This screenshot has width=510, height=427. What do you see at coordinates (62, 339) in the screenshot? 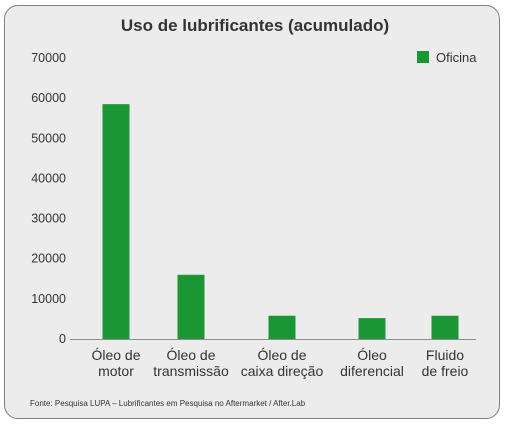
I see `y-tick-label: 0` at bounding box center [62, 339].